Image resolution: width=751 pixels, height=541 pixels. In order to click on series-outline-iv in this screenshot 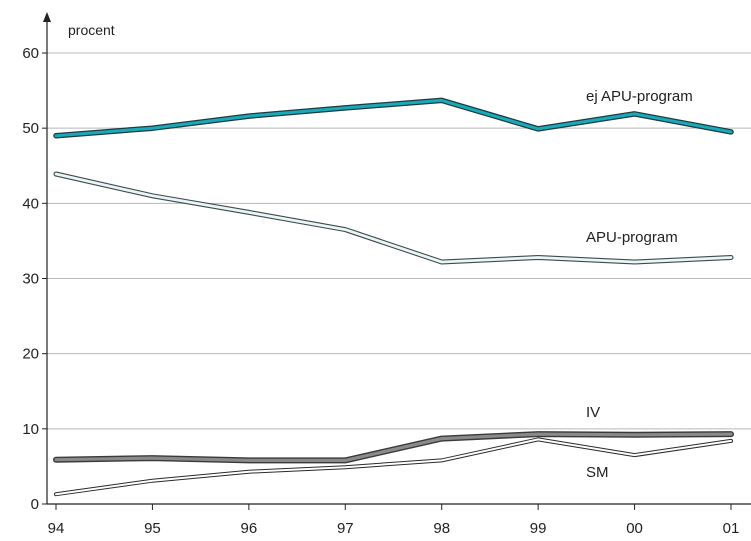, I will do `click(393, 447)`.